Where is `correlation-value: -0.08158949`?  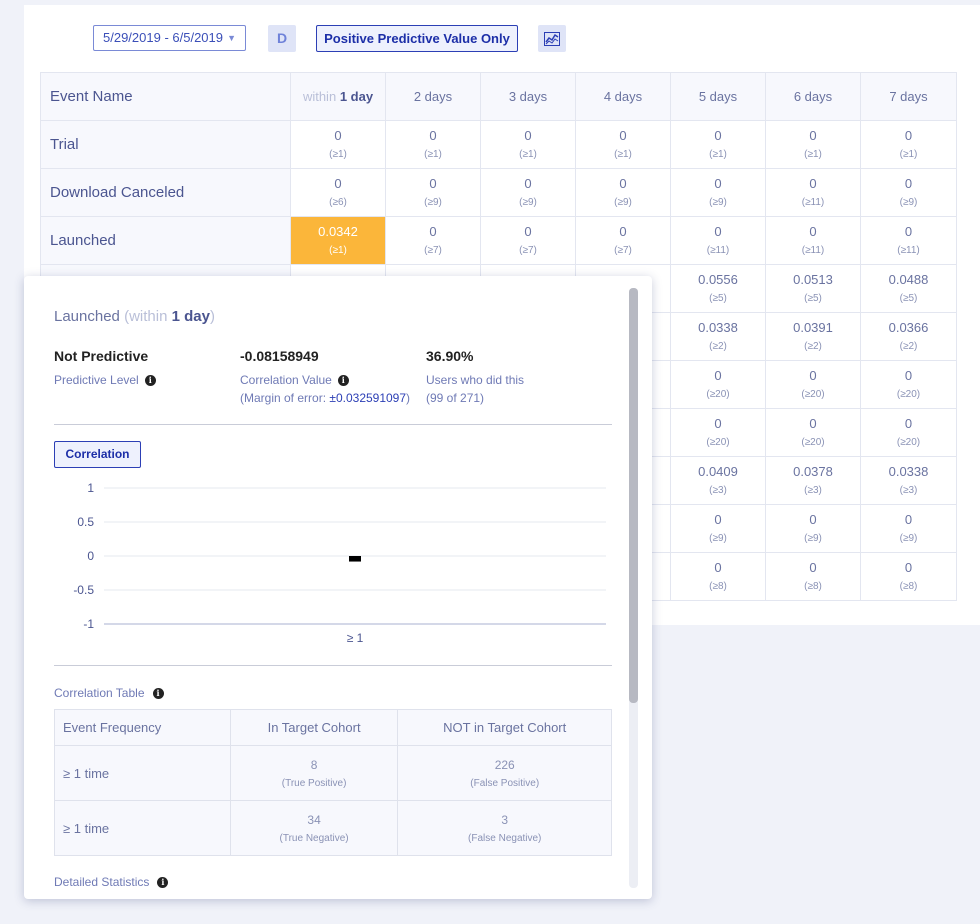 correlation-value: -0.08158949 is located at coordinates (279, 356).